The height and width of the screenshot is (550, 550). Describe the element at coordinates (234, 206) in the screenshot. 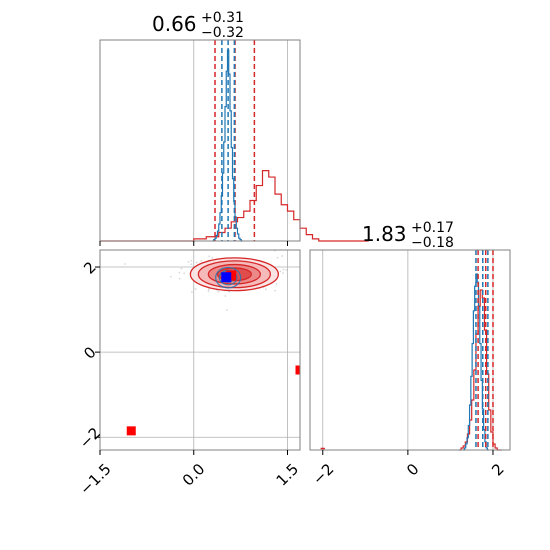

I see `hist-param1-red` at that location.